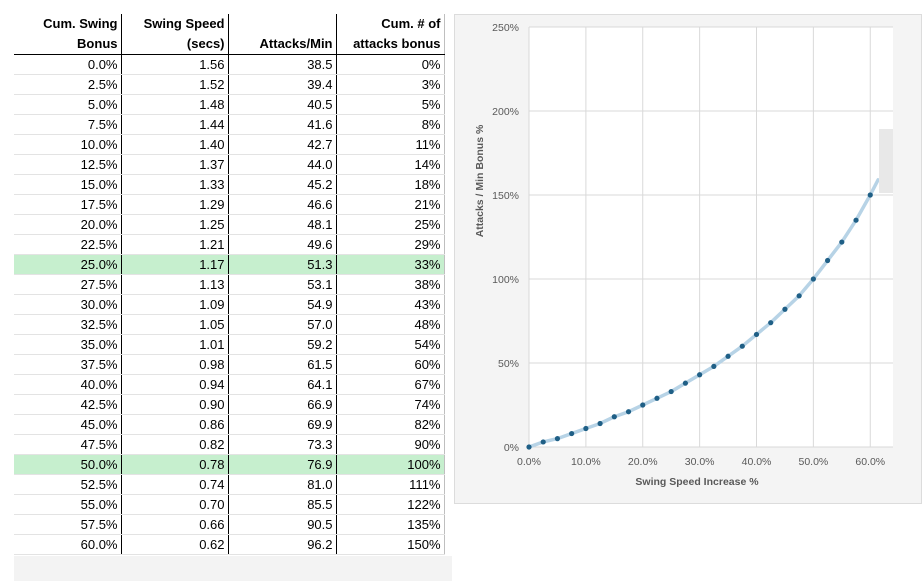 Image resolution: width=922 pixels, height=581 pixels. I want to click on attacks-min-cell: 51.3, so click(282, 264).